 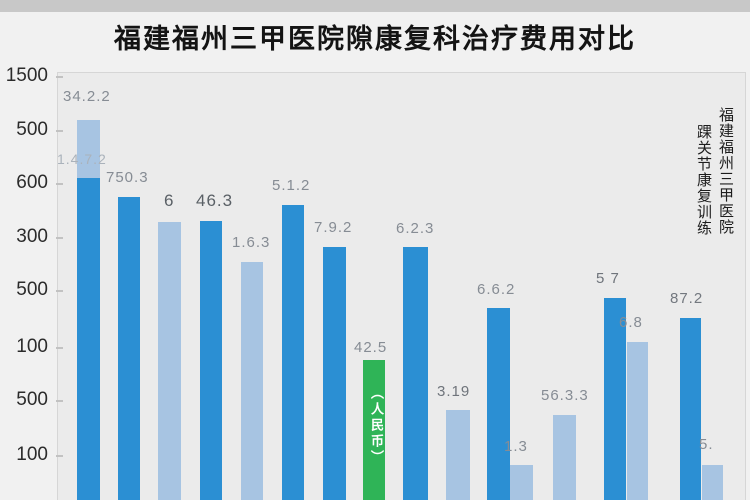 I want to click on chart-title: 福建福州三甲医院隙康复科治疗费用对比, so click(x=375, y=39).